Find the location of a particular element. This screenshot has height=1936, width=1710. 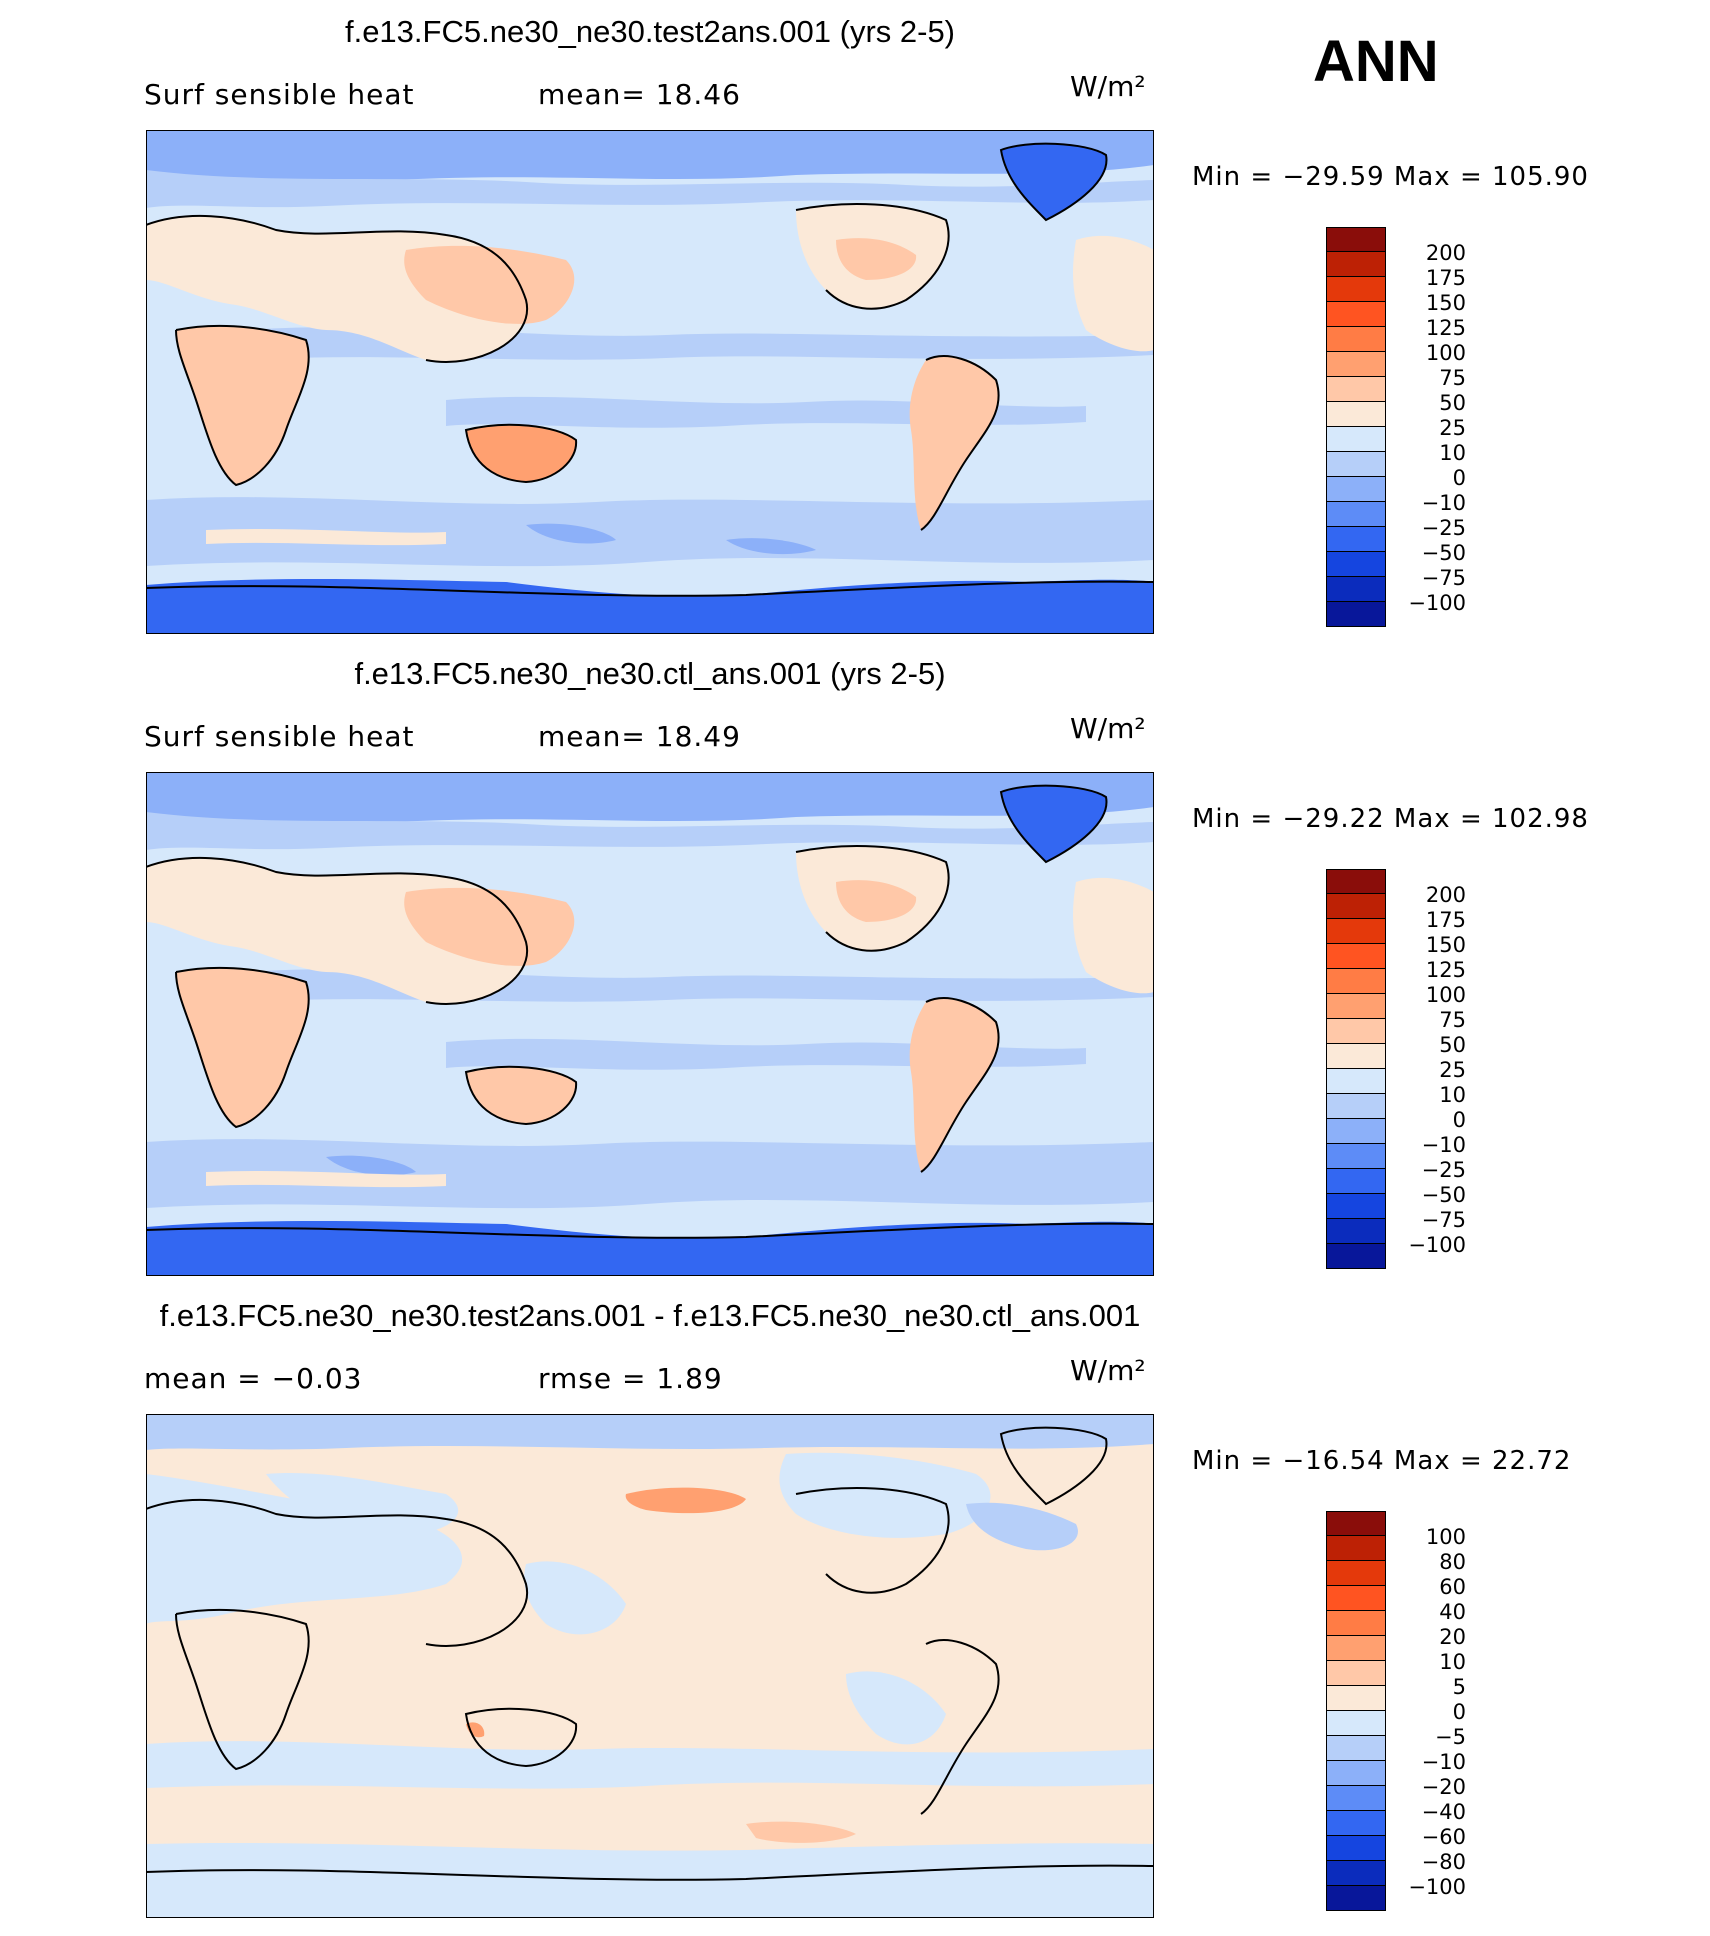

season-label: ANN is located at coordinates (1376, 61).